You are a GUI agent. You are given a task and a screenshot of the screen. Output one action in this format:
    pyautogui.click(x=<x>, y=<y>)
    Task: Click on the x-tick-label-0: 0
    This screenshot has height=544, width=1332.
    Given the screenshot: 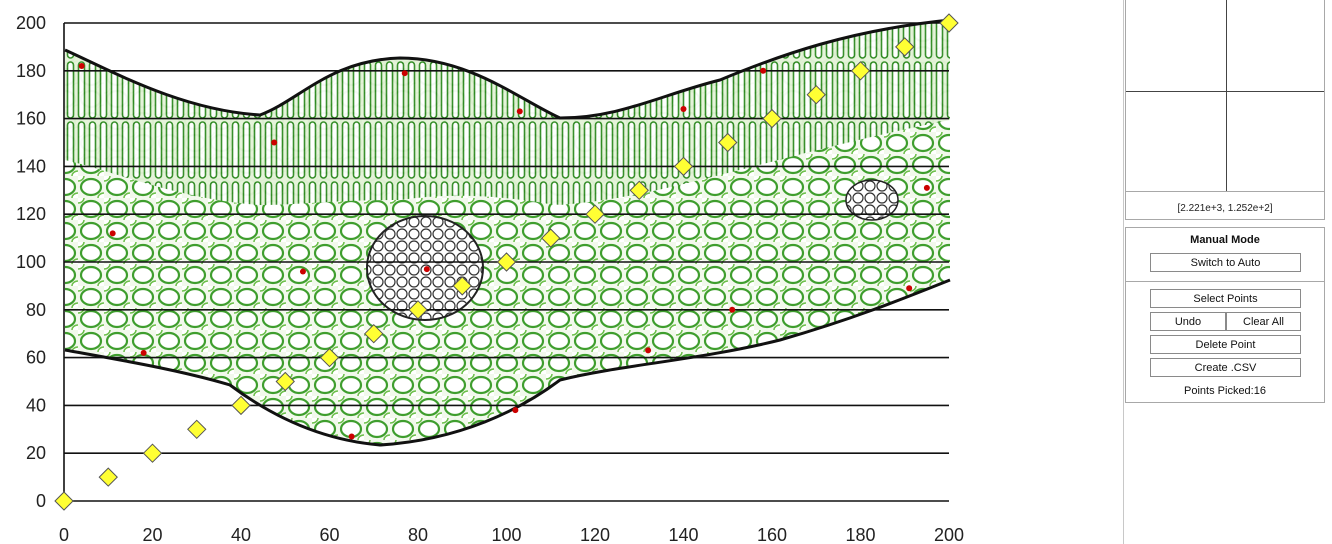 What is the action you would take?
    pyautogui.click(x=64, y=534)
    